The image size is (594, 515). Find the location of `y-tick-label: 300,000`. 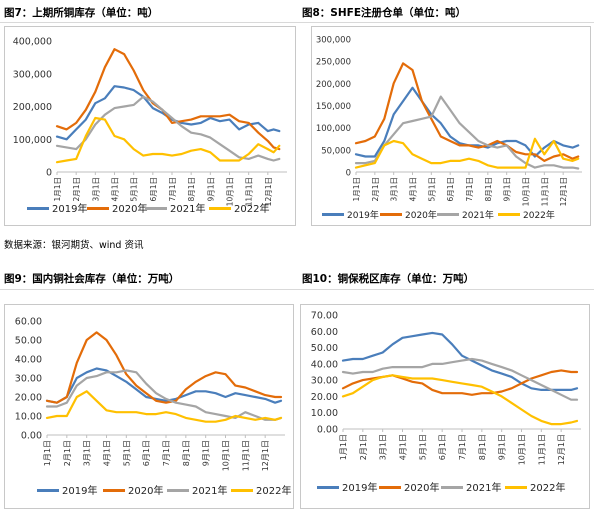

y-tick-label: 300,000 is located at coordinates (32, 74).